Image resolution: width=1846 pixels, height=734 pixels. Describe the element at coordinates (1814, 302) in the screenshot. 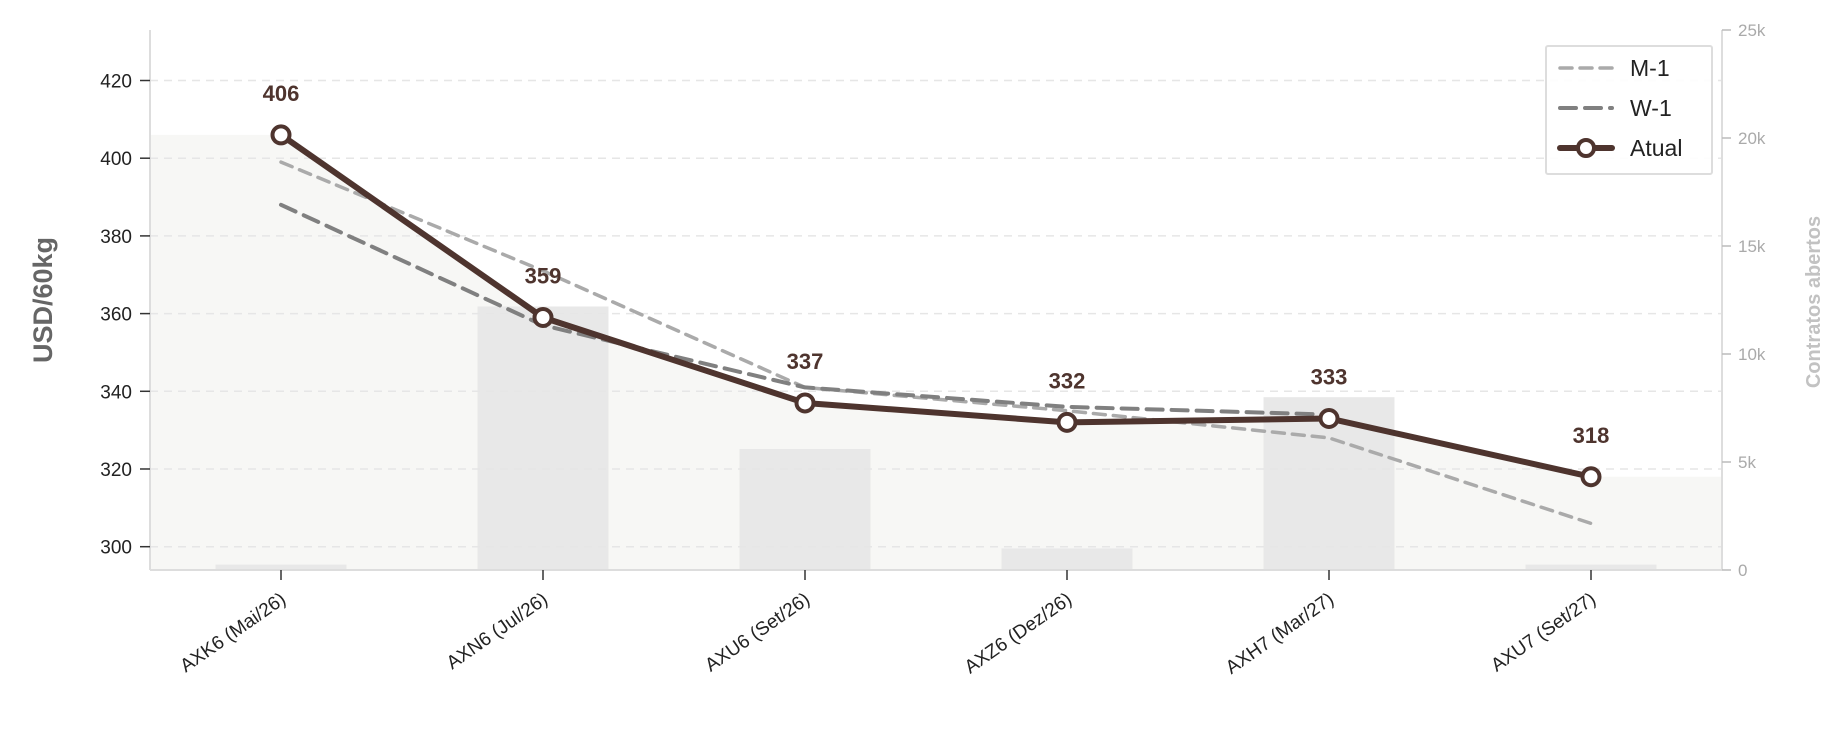

I see `y2-axis-title: Contratos abertos` at that location.